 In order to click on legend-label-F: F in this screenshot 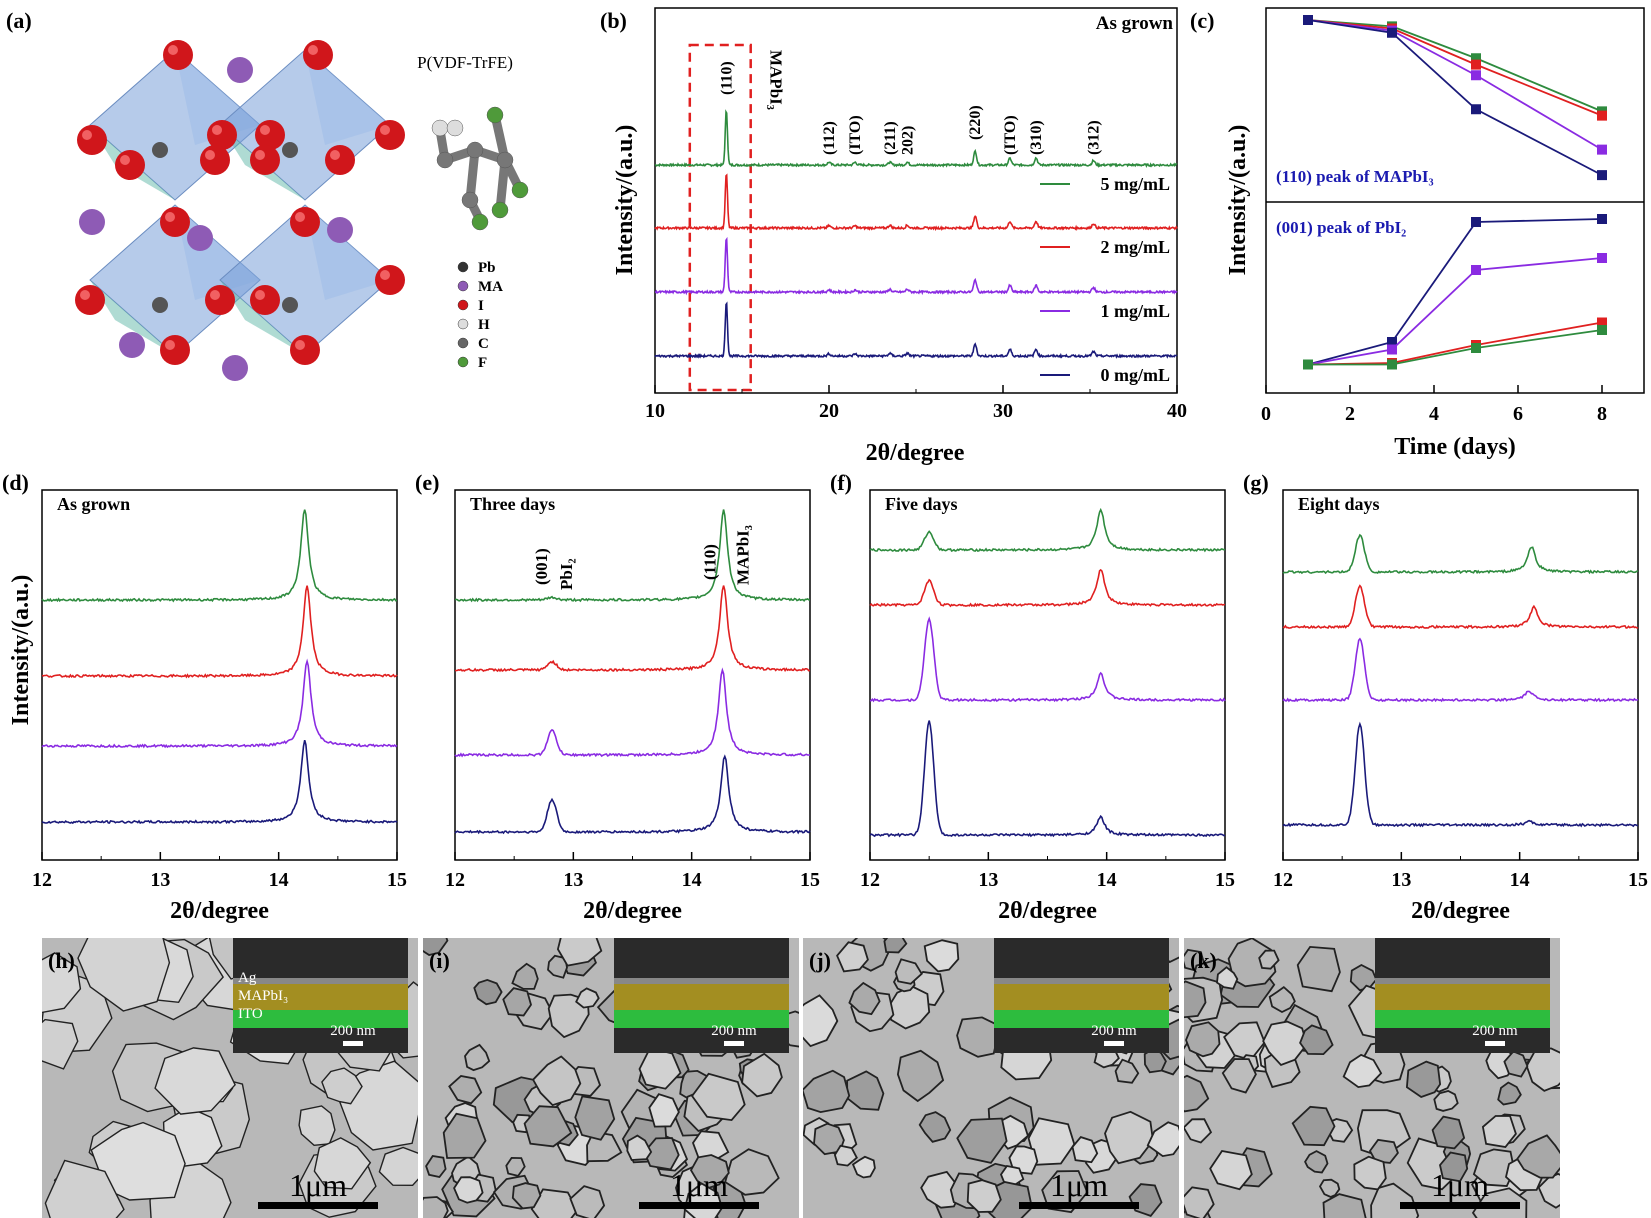, I will do `click(482, 363)`.